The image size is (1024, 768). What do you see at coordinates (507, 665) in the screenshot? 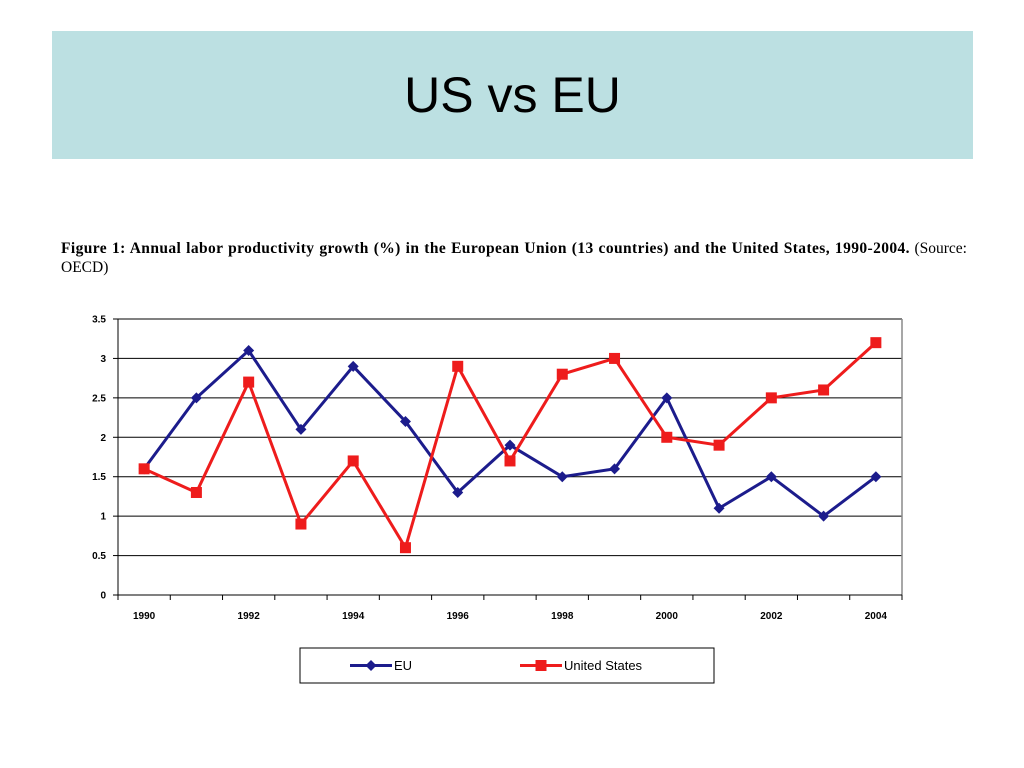
I see `legend: EU United States` at bounding box center [507, 665].